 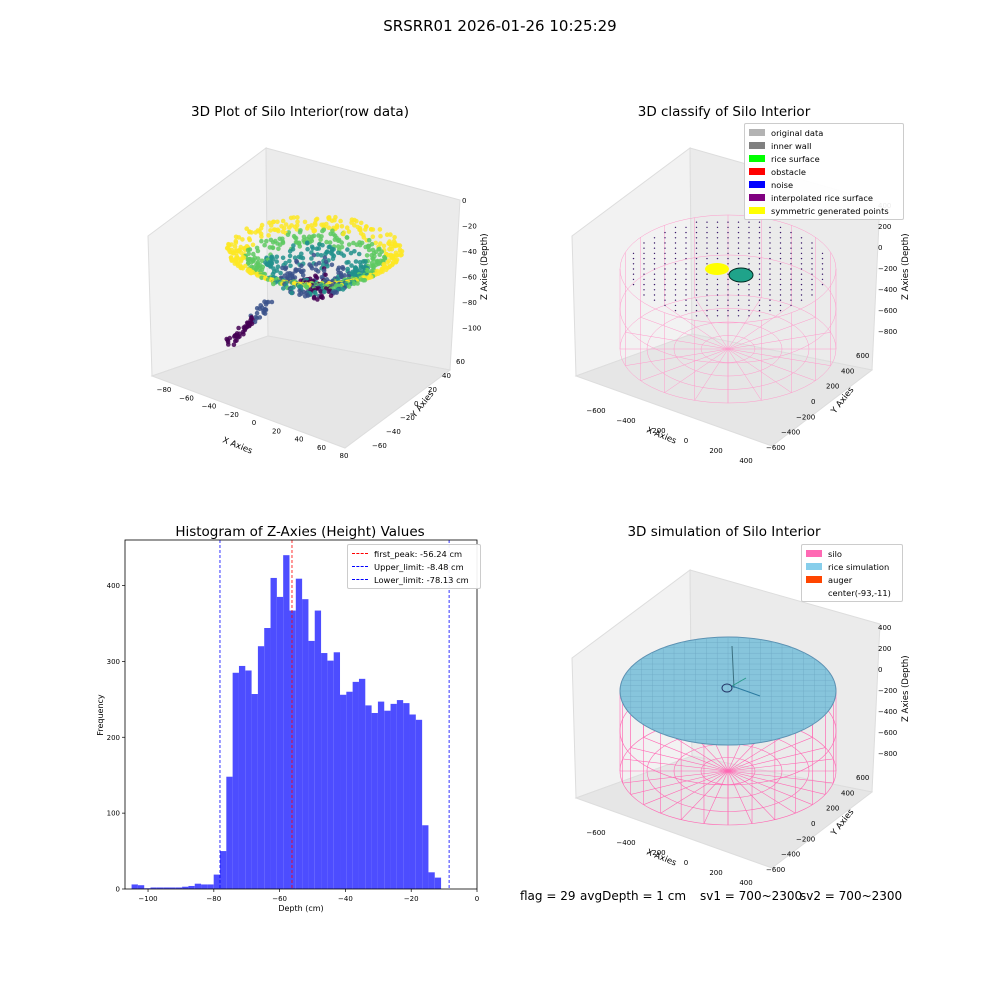 What do you see at coordinates (790, 855) in the screenshot?
I see `sim-y-tick: −400` at bounding box center [790, 855].